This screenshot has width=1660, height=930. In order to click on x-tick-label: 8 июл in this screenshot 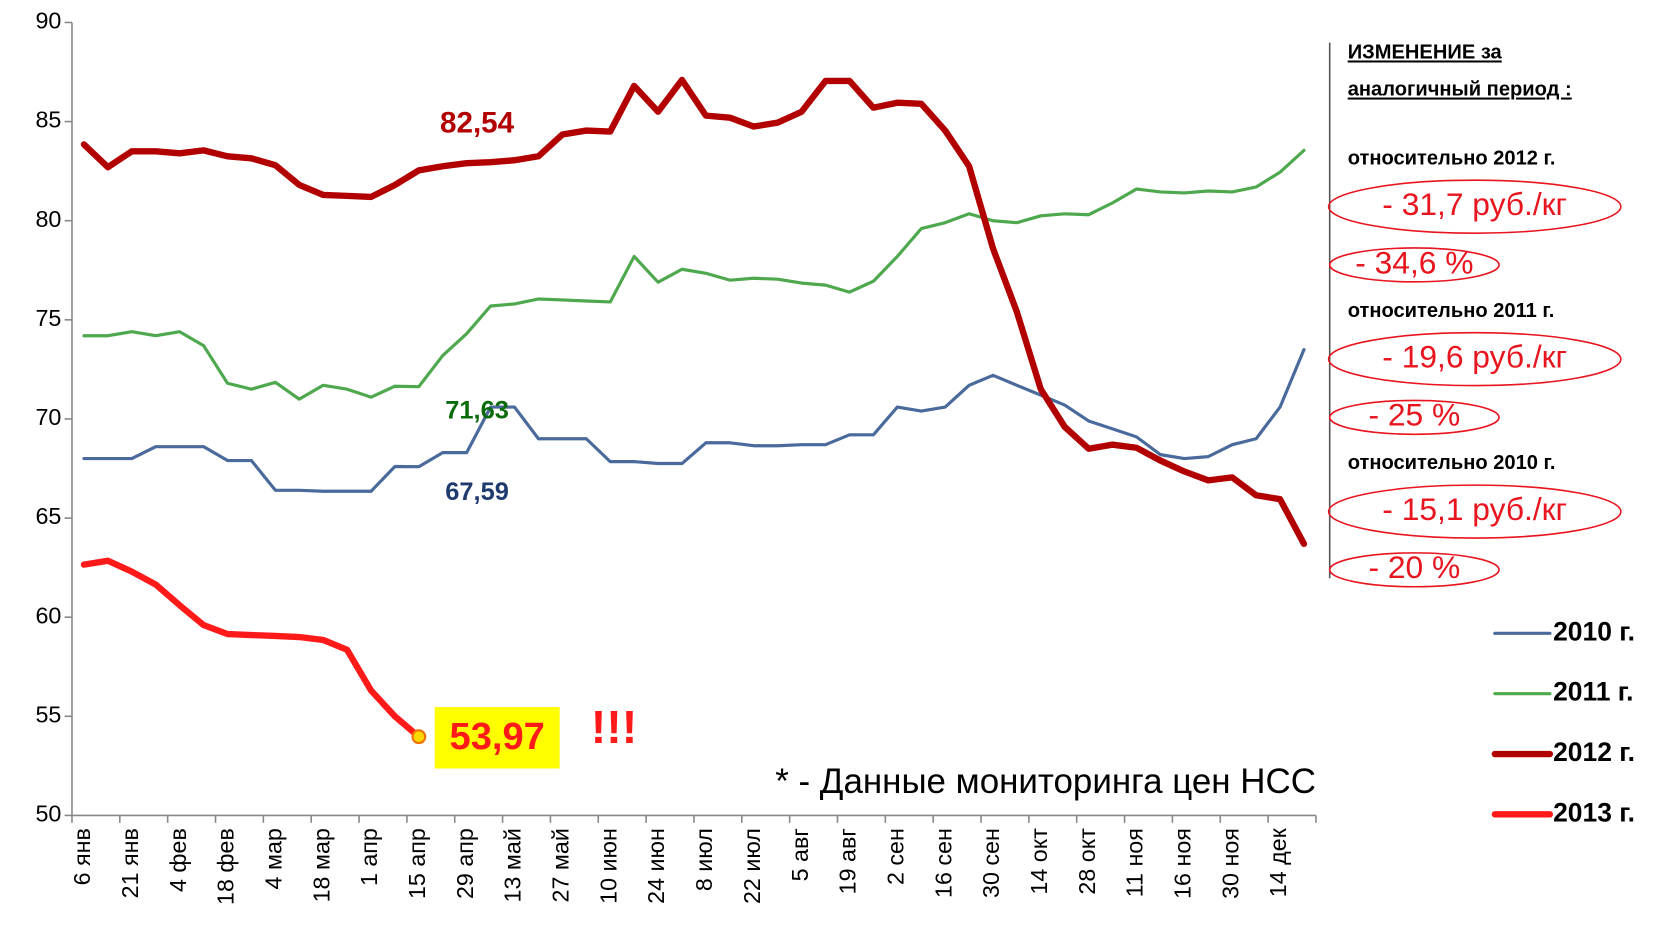, I will do `click(704, 859)`.